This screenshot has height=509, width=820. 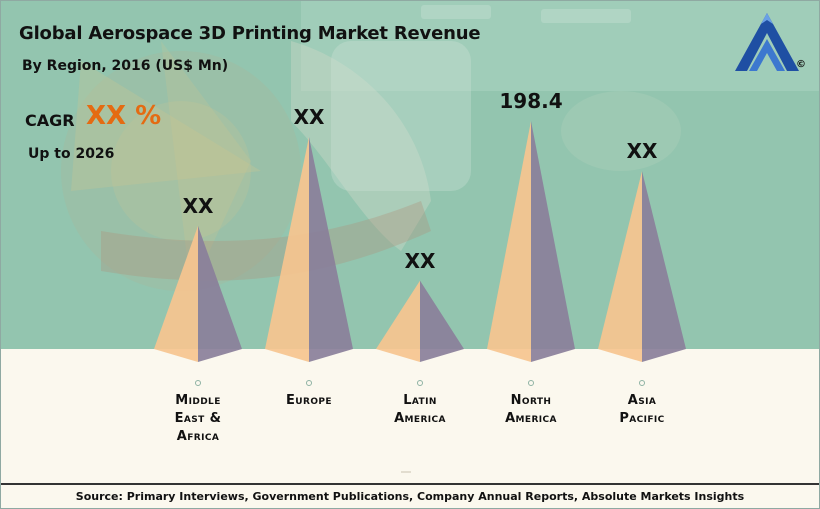 What do you see at coordinates (420, 409) in the screenshot?
I see `category-label: Latin America` at bounding box center [420, 409].